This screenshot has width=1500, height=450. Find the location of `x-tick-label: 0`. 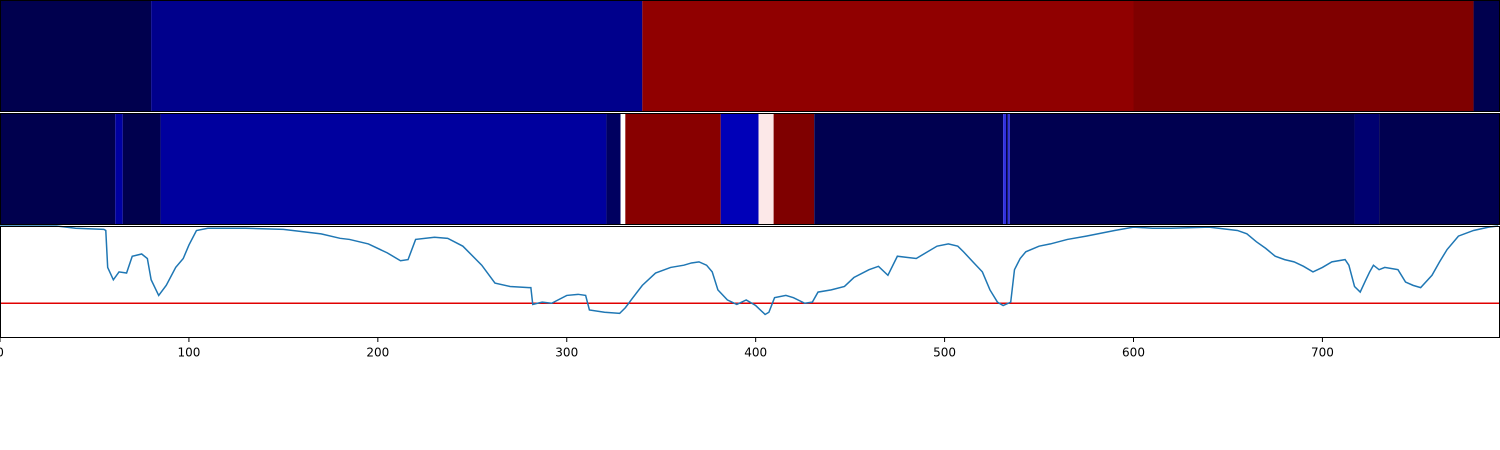

x-tick-label: 0 is located at coordinates (2, 353).